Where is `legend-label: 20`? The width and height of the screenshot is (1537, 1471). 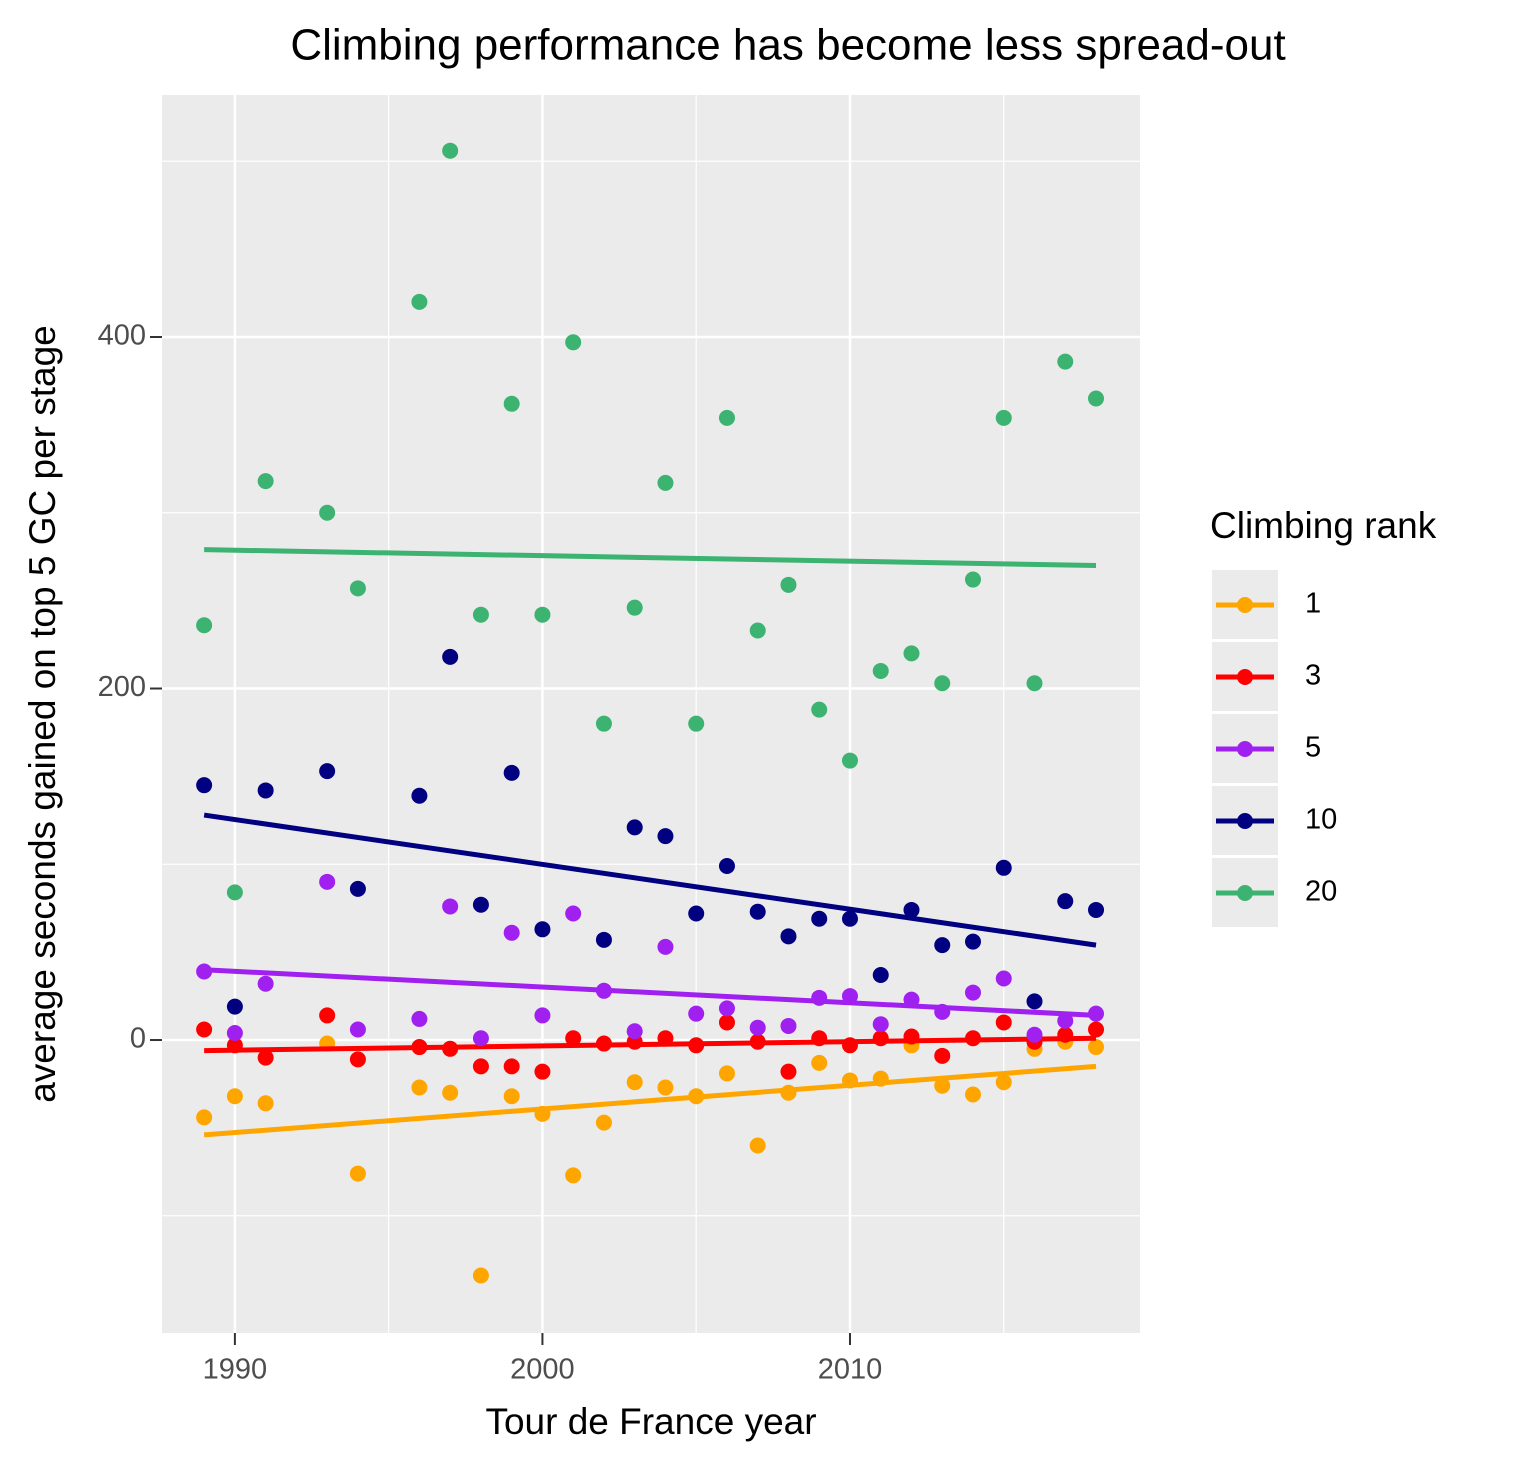 legend-label: 20 is located at coordinates (1321, 892).